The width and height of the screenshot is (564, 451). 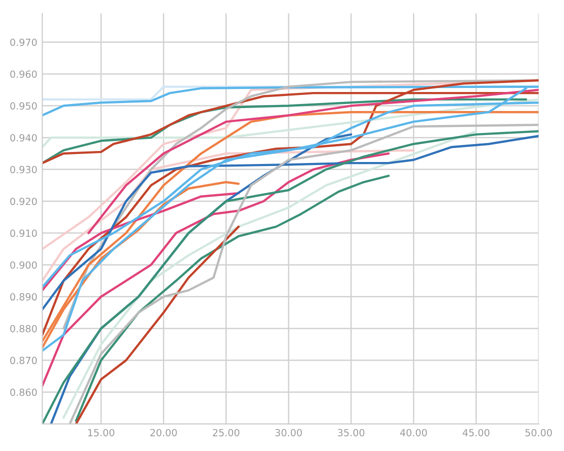 I want to click on x-tick-label: 25.00, so click(x=226, y=432).